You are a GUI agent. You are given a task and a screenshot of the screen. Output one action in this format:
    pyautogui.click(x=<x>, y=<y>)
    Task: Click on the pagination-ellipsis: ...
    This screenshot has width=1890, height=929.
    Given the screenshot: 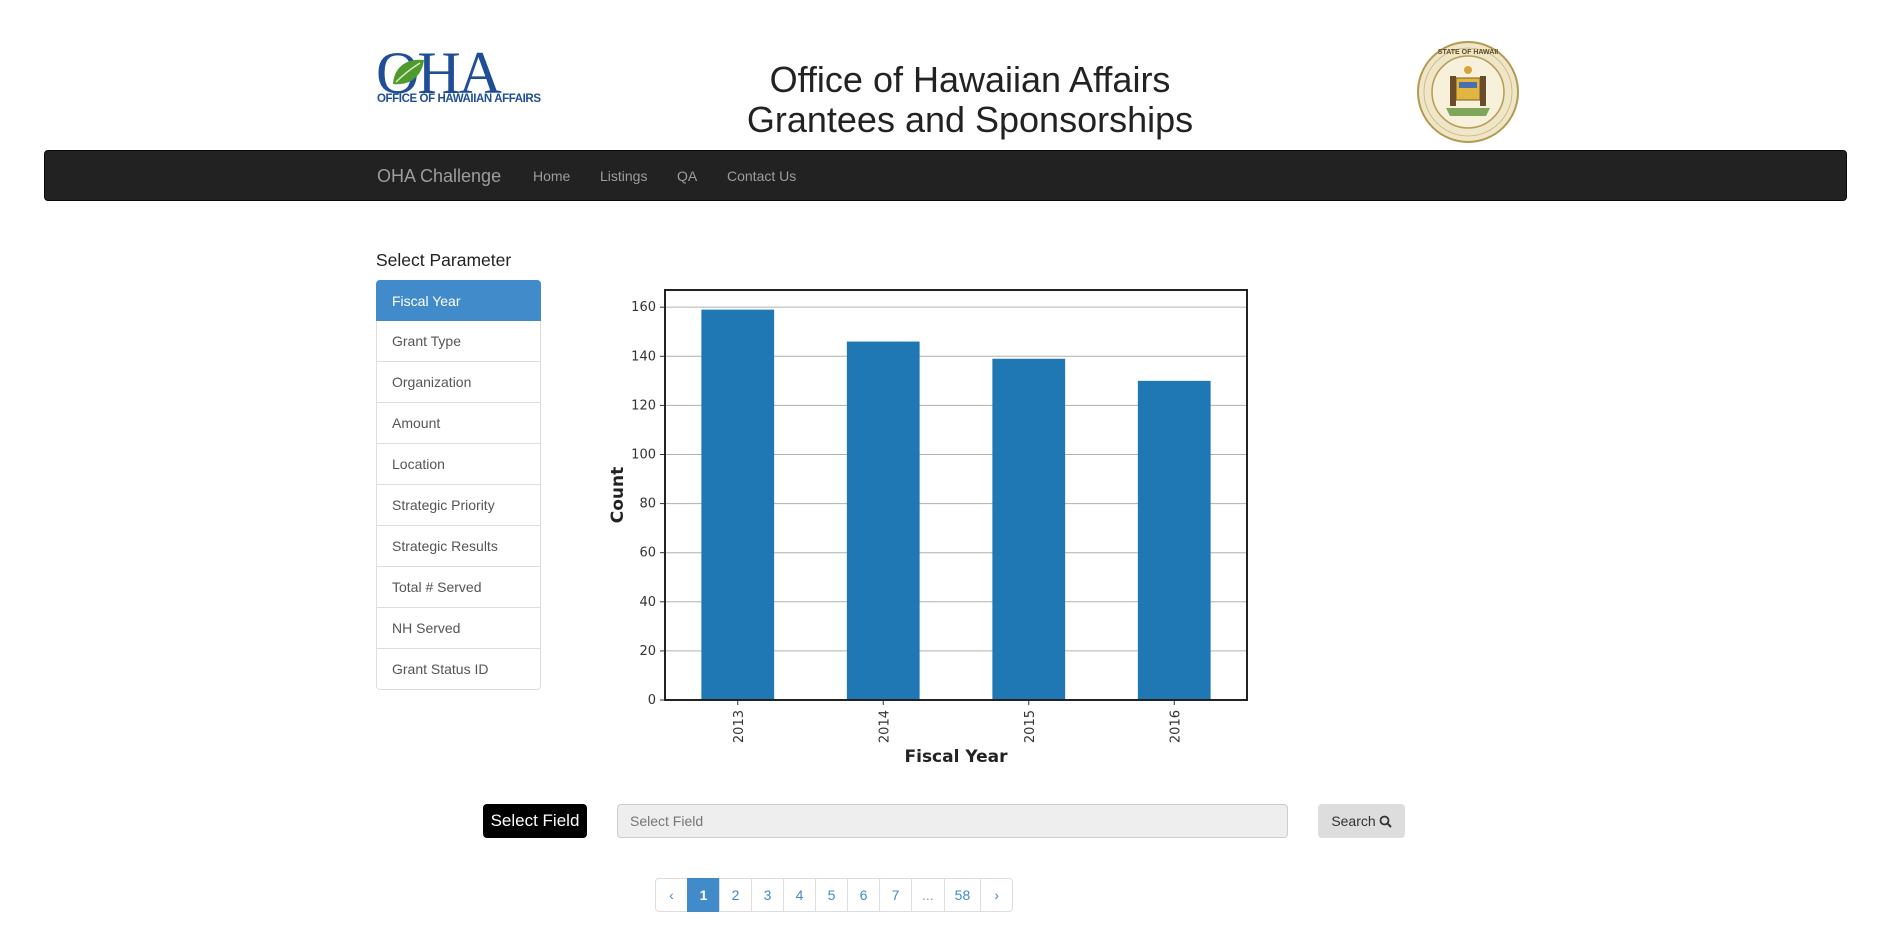 What is the action you would take?
    pyautogui.click(x=928, y=895)
    